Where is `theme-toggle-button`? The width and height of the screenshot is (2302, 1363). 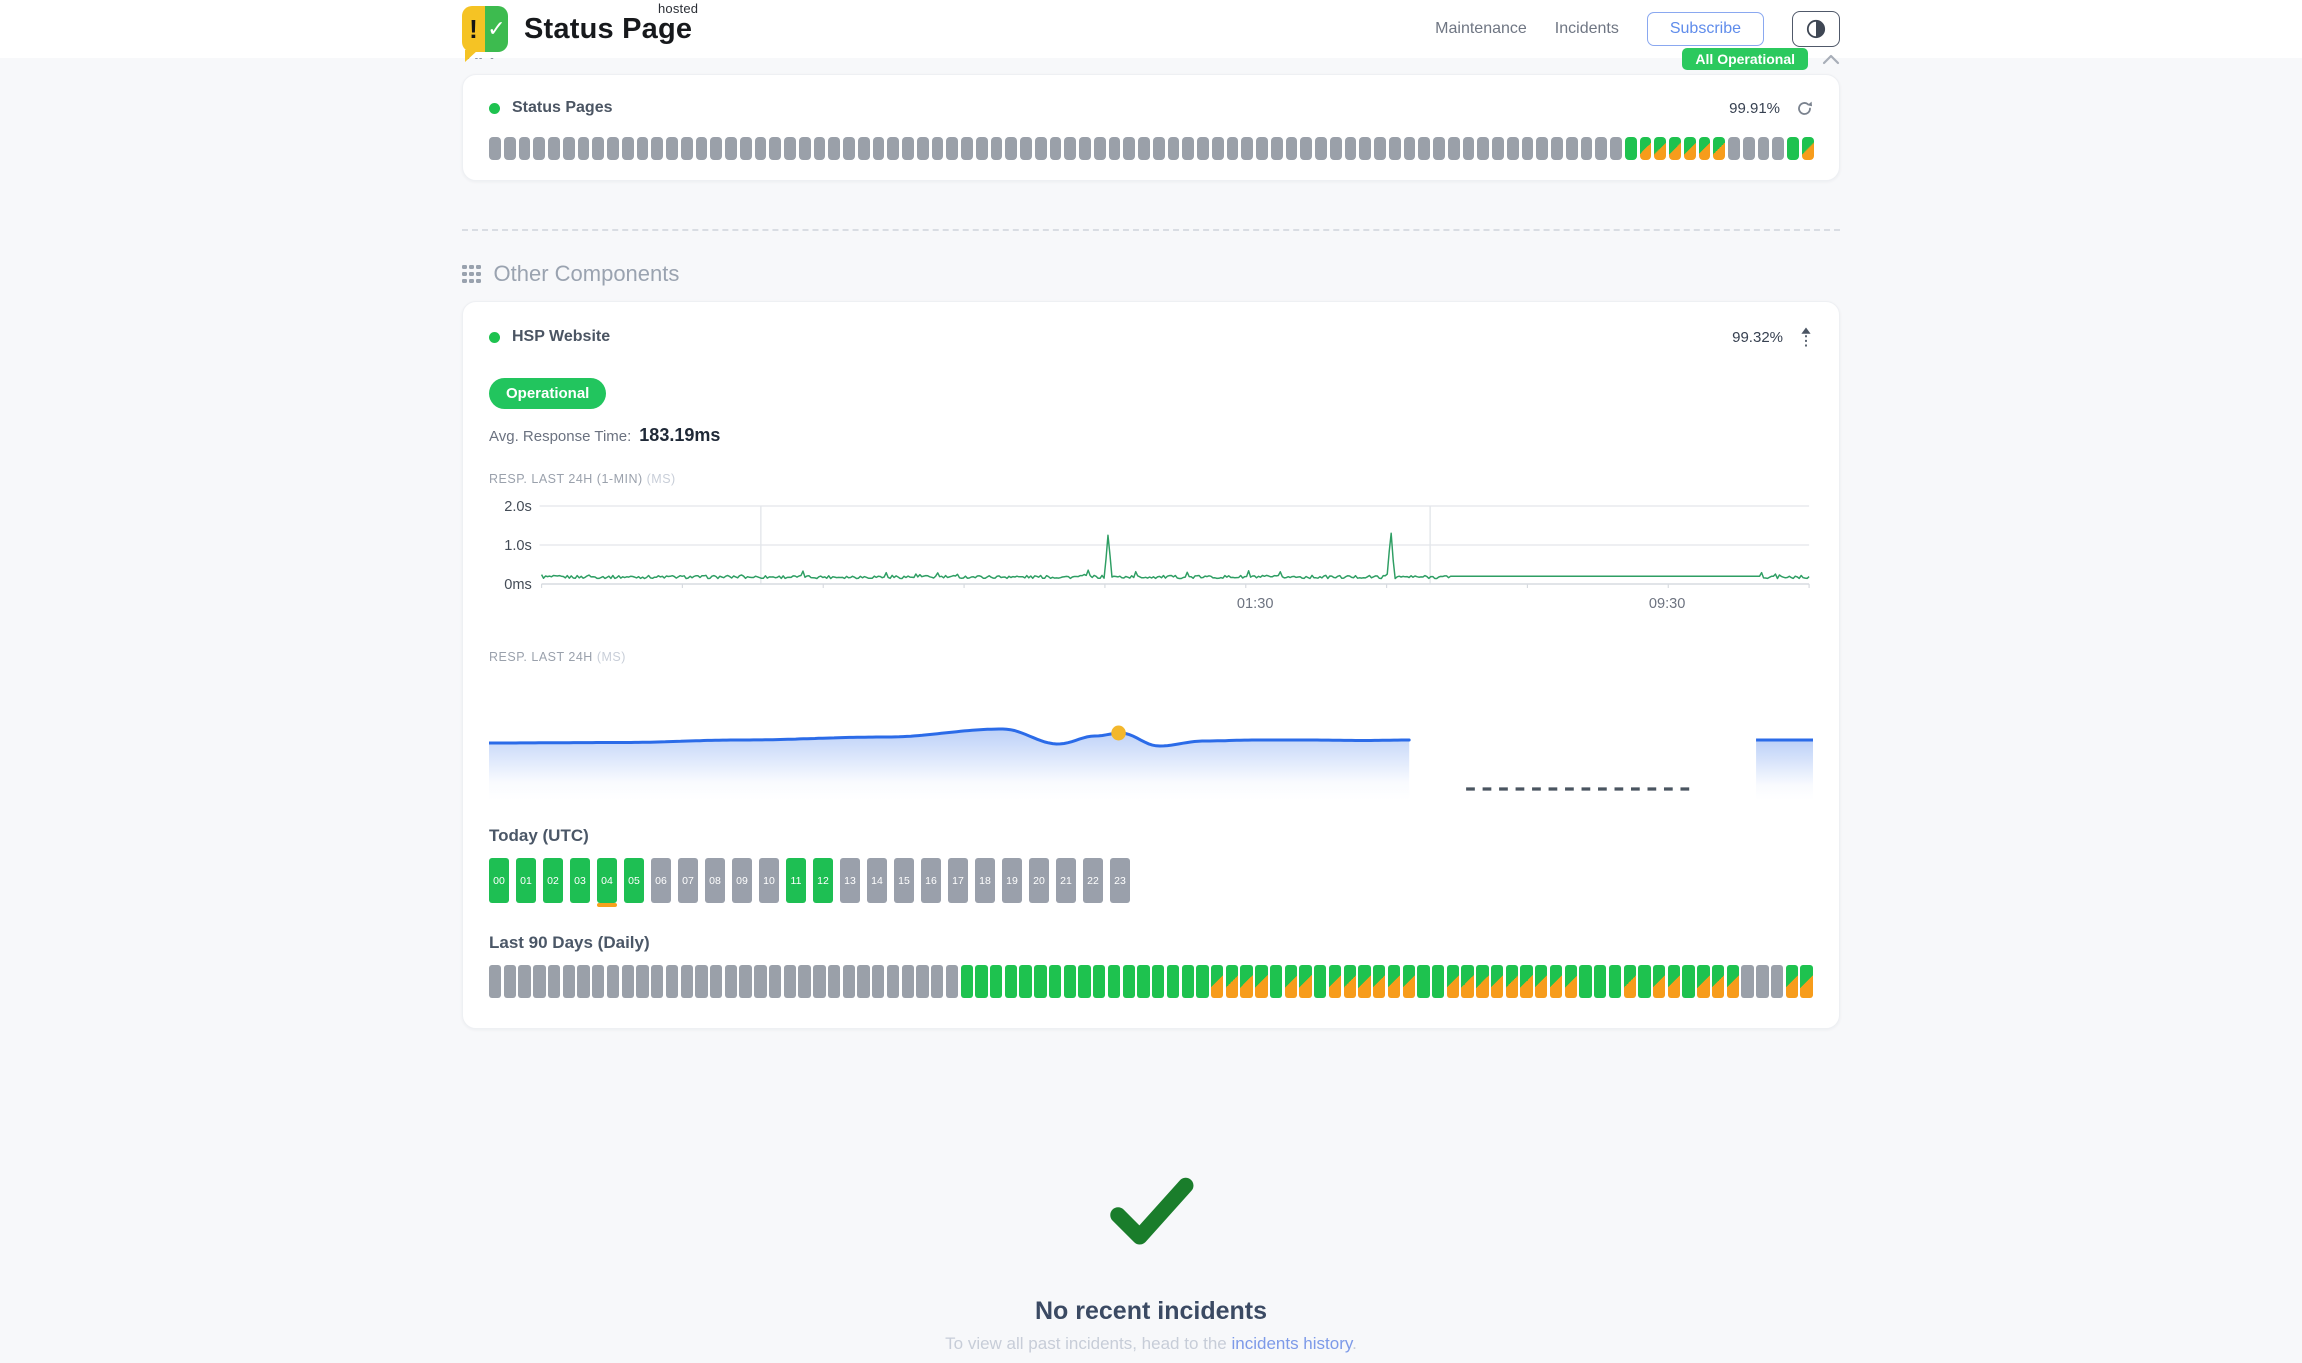
theme-toggle-button is located at coordinates (1816, 29).